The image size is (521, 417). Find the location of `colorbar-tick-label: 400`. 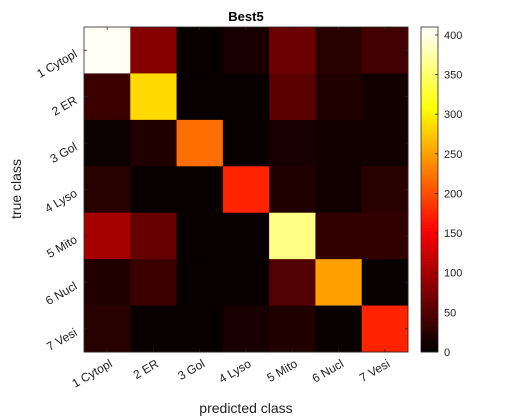

colorbar-tick-label: 400 is located at coordinates (453, 36).